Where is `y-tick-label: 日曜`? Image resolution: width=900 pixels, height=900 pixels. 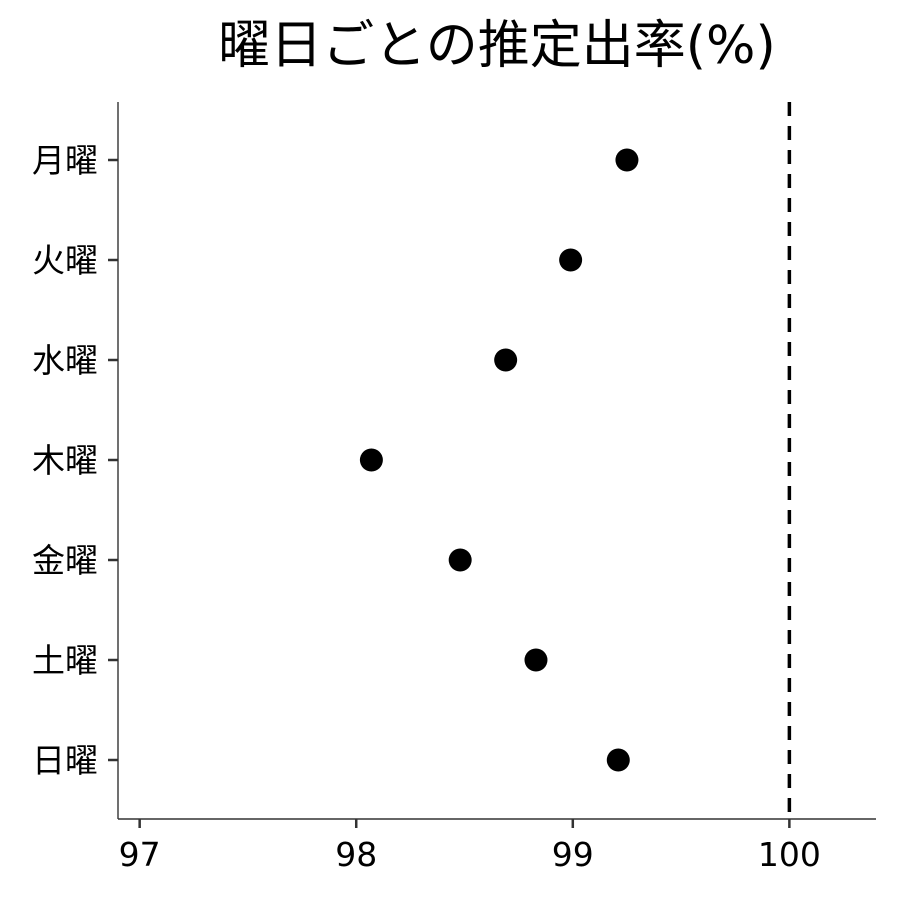
y-tick-label: 日曜 is located at coordinates (65, 760).